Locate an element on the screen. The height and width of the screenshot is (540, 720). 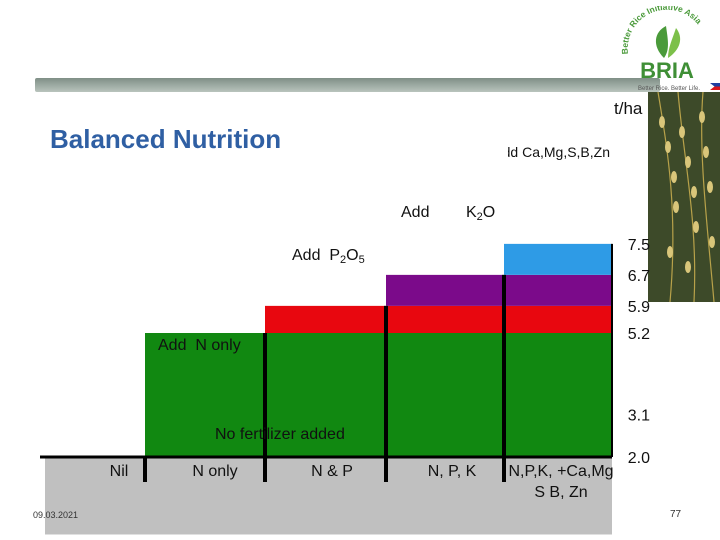
y-unit-label: t/ha is located at coordinates (628, 108).